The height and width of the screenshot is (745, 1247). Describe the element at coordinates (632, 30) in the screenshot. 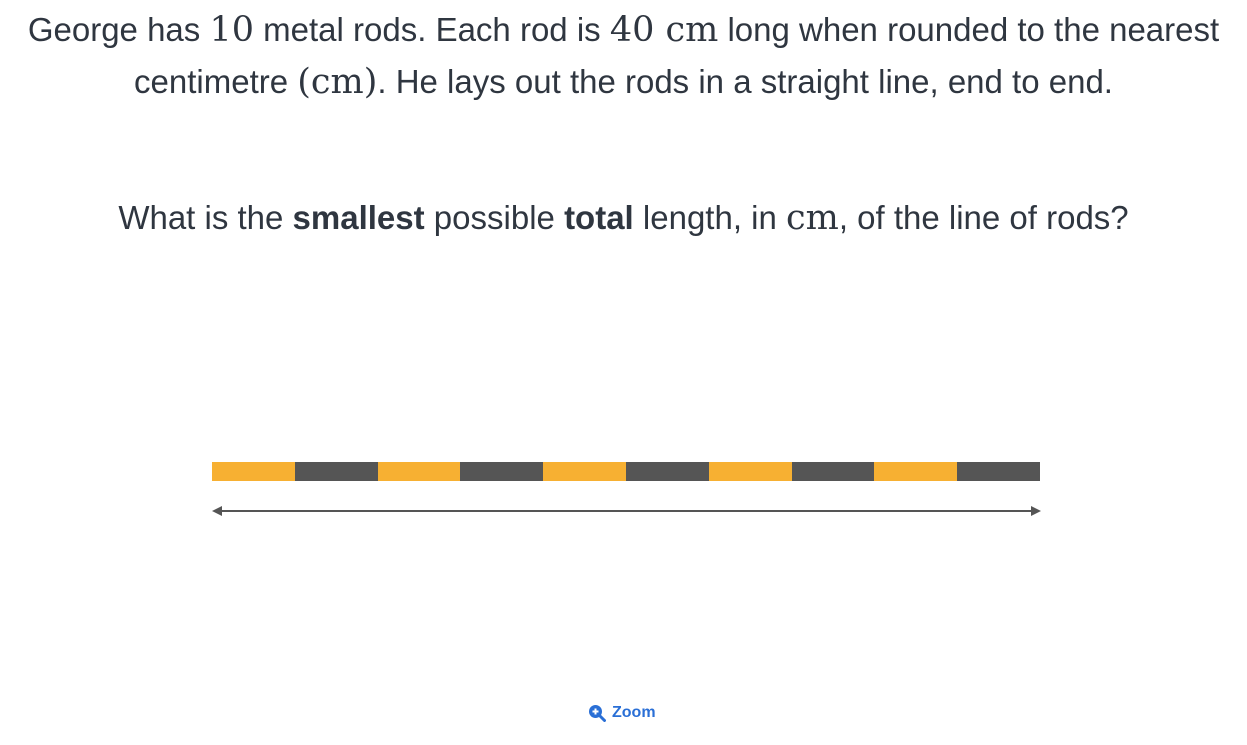

I see `rod-length-value: 40` at that location.